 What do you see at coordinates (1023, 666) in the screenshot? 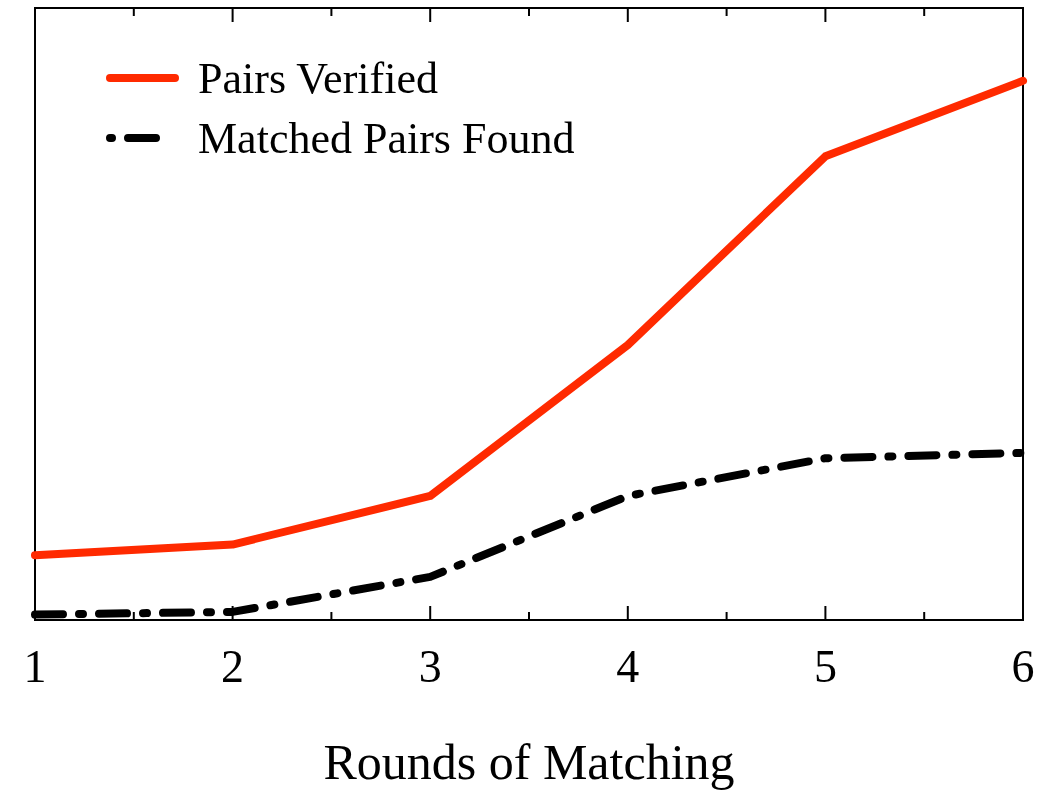
I see `x-tick-label: 6` at bounding box center [1023, 666].